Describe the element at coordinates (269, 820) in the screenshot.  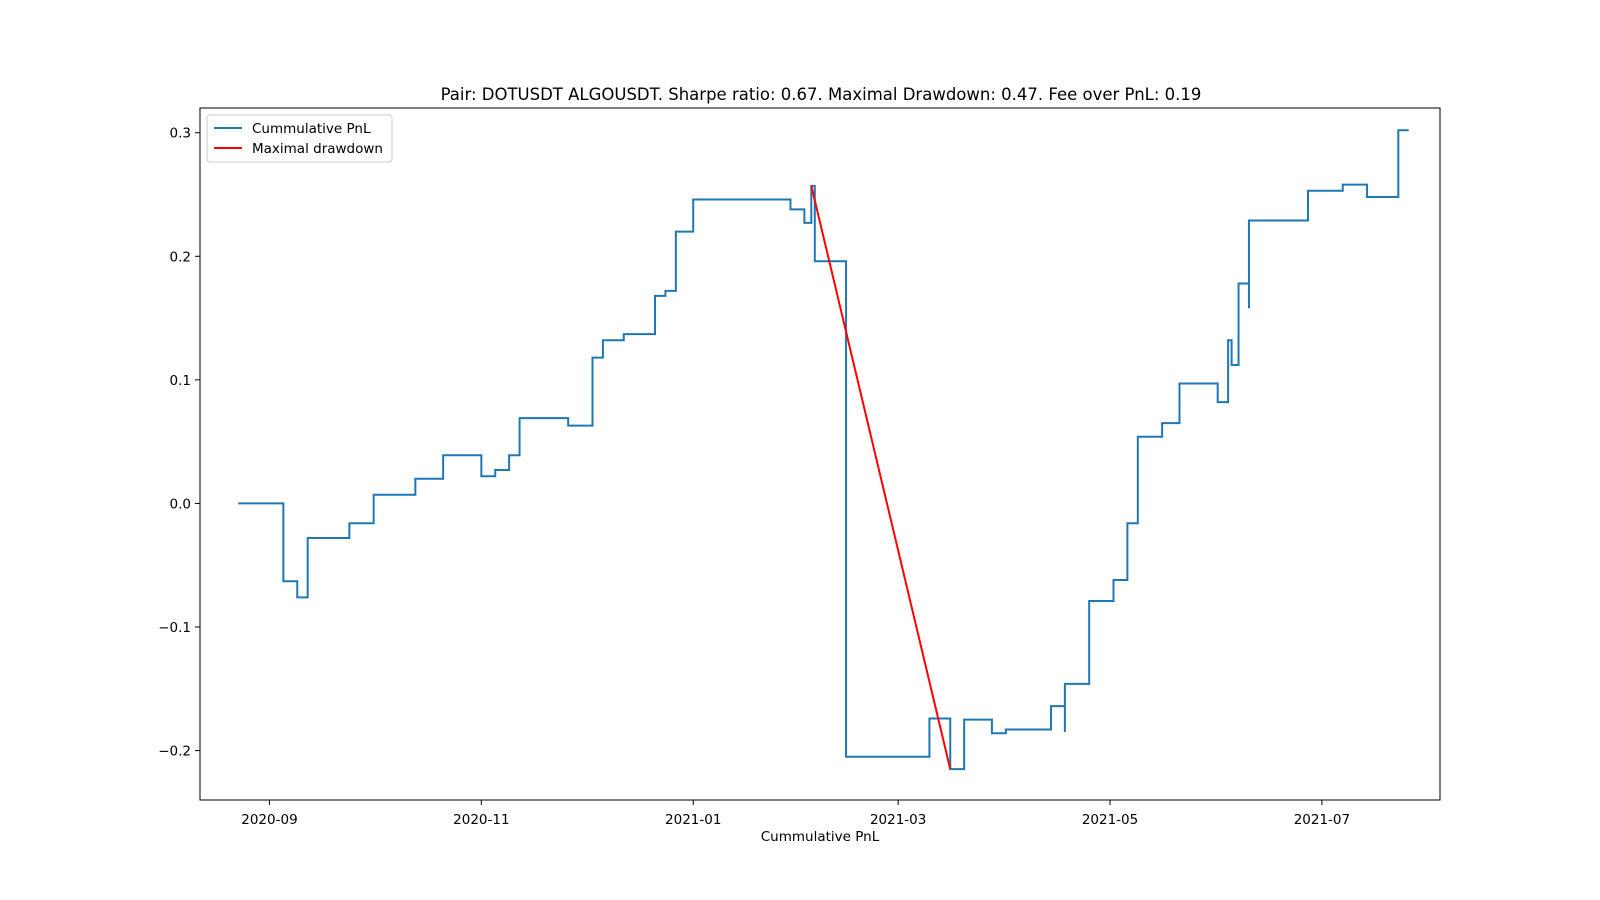
I see `x-tick-label: 2020-09` at that location.